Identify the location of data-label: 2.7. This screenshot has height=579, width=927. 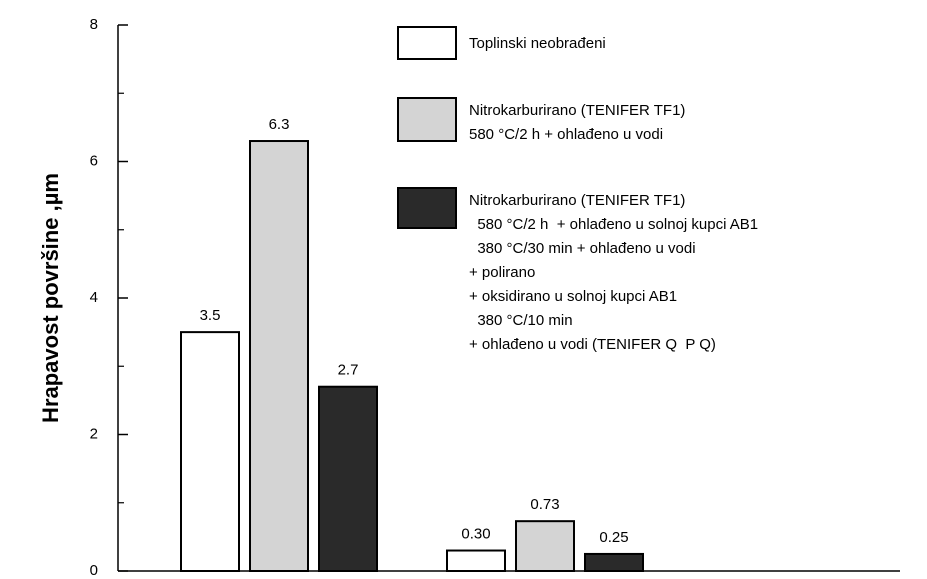
(348, 370).